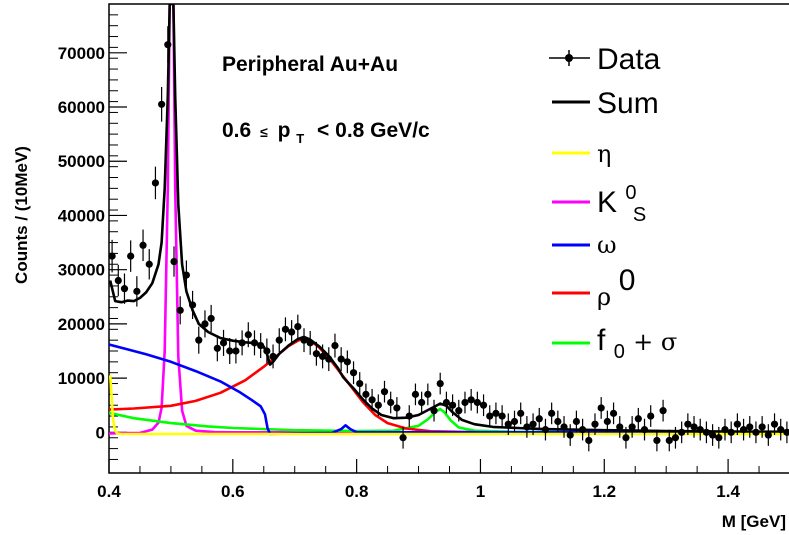 The height and width of the screenshot is (535, 789). I want to click on y-tick-label: 10000, so click(81, 378).